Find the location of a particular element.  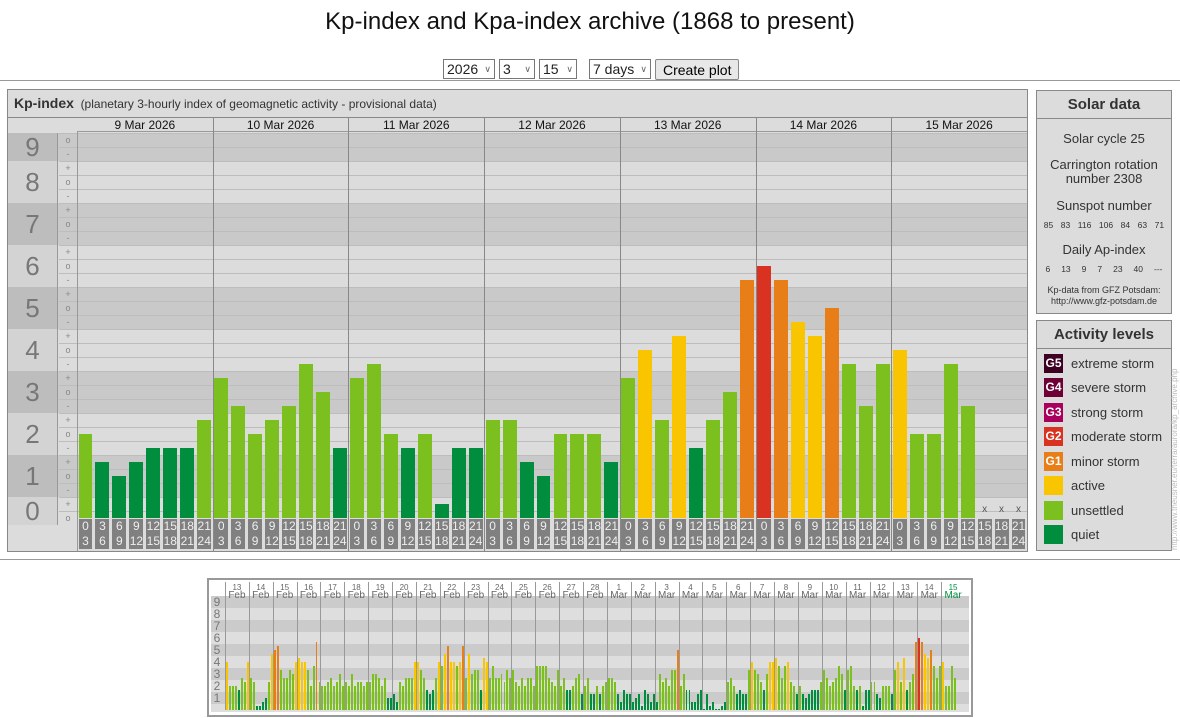

ap-value: 9 is located at coordinates (1084, 269).